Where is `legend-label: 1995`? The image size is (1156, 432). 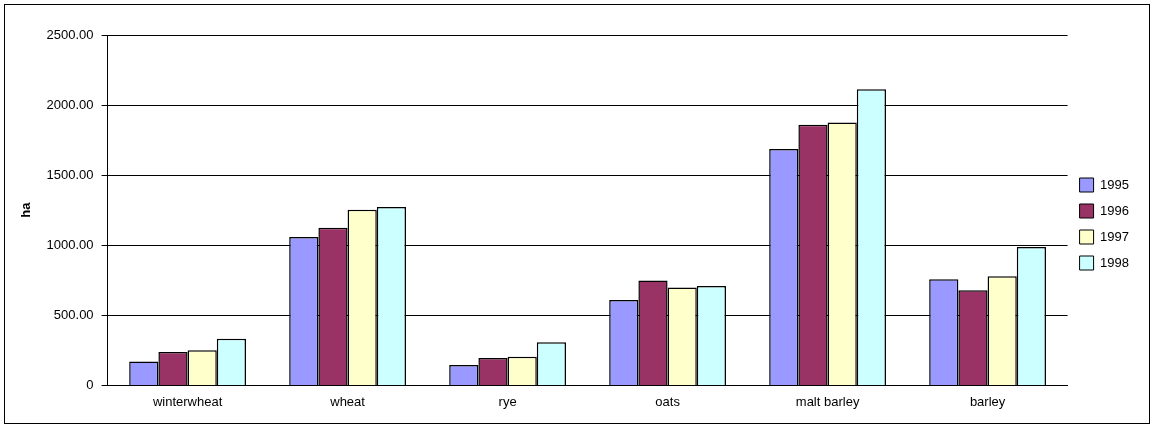 legend-label: 1995 is located at coordinates (1114, 184).